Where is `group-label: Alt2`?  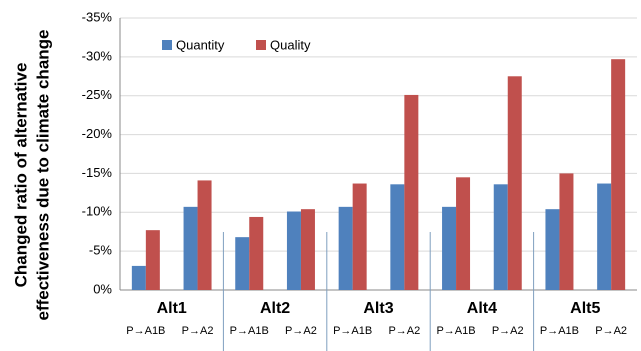
group-label: Alt2 is located at coordinates (275, 308).